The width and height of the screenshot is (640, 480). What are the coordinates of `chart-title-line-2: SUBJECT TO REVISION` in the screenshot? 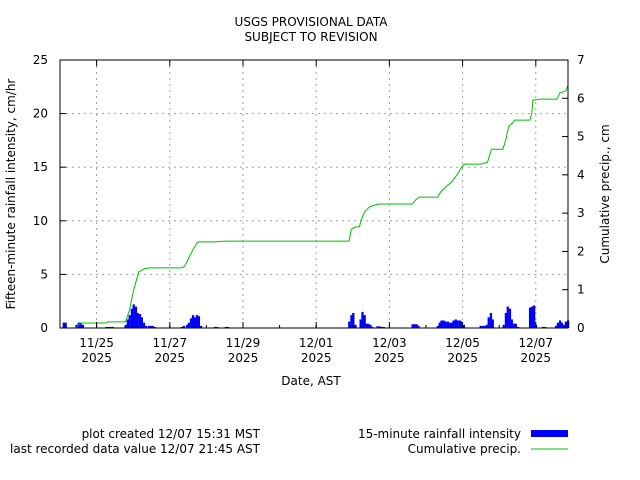 It's located at (310, 37).